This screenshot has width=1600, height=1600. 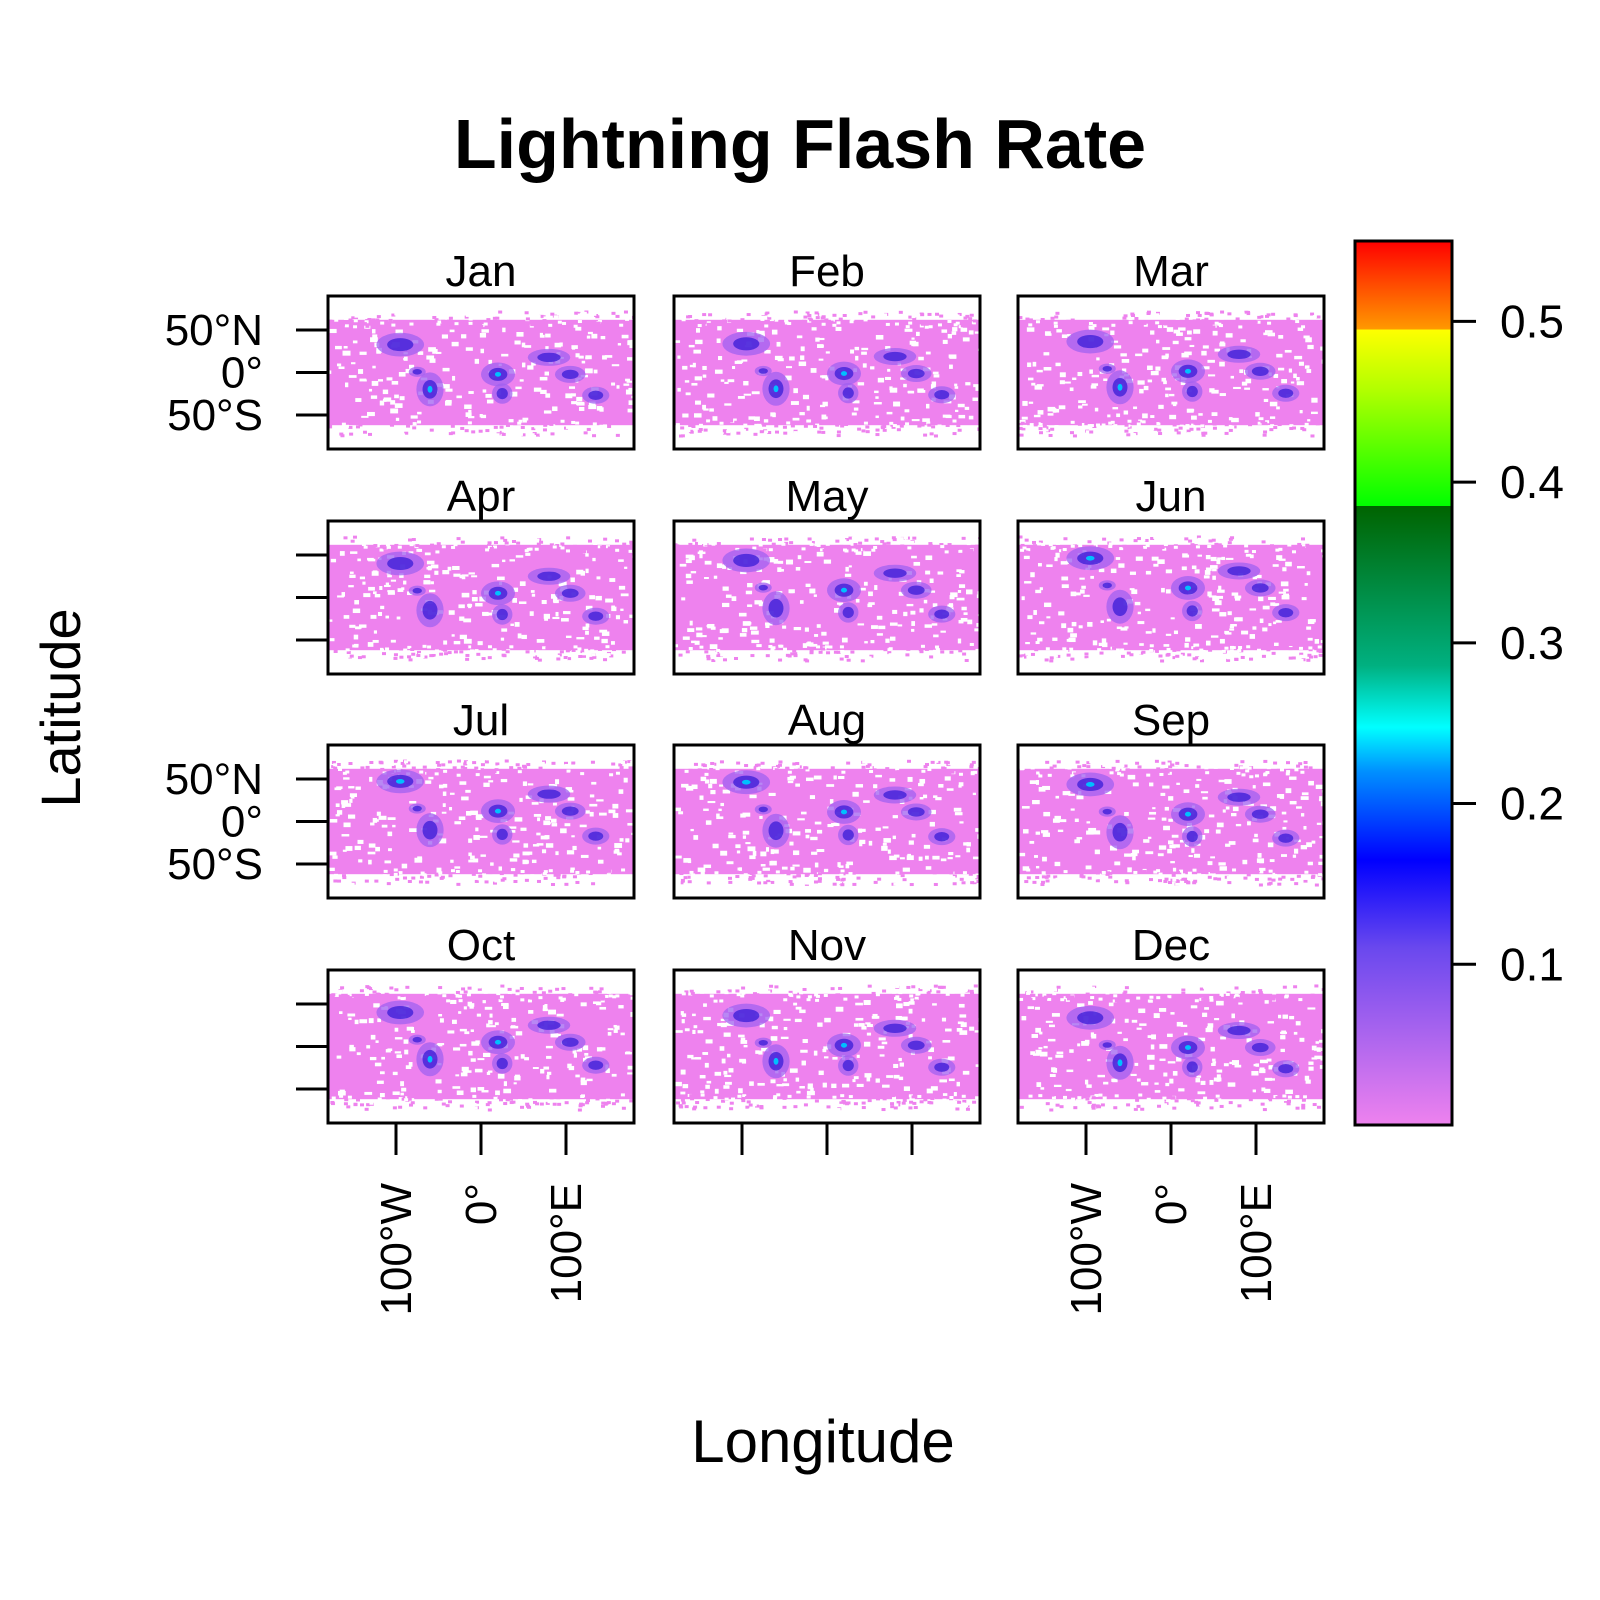 What do you see at coordinates (498, 811) in the screenshot?
I see `activity-peak` at bounding box center [498, 811].